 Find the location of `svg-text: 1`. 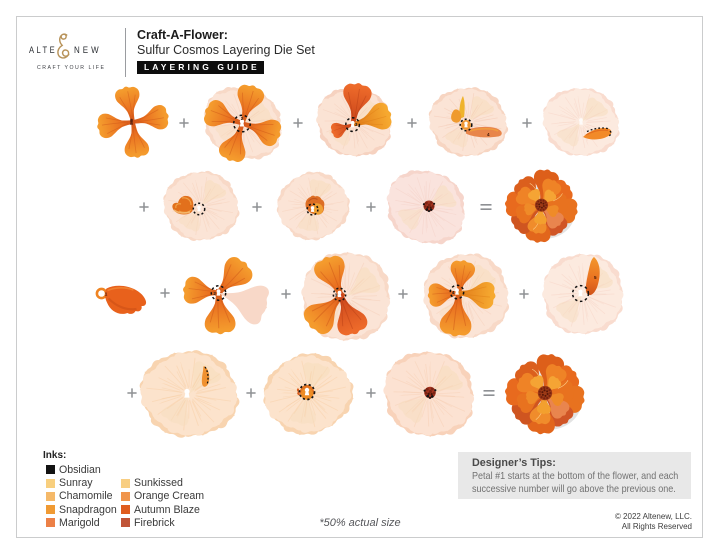

svg-text: 1 is located at coordinates (106, 294).